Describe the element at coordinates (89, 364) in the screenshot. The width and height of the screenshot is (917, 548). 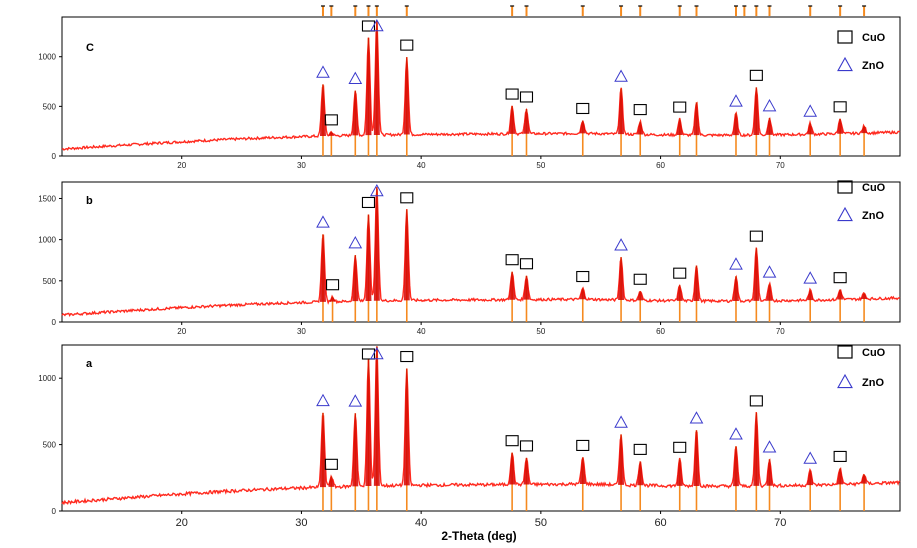
I see `panel-label: a` at that location.